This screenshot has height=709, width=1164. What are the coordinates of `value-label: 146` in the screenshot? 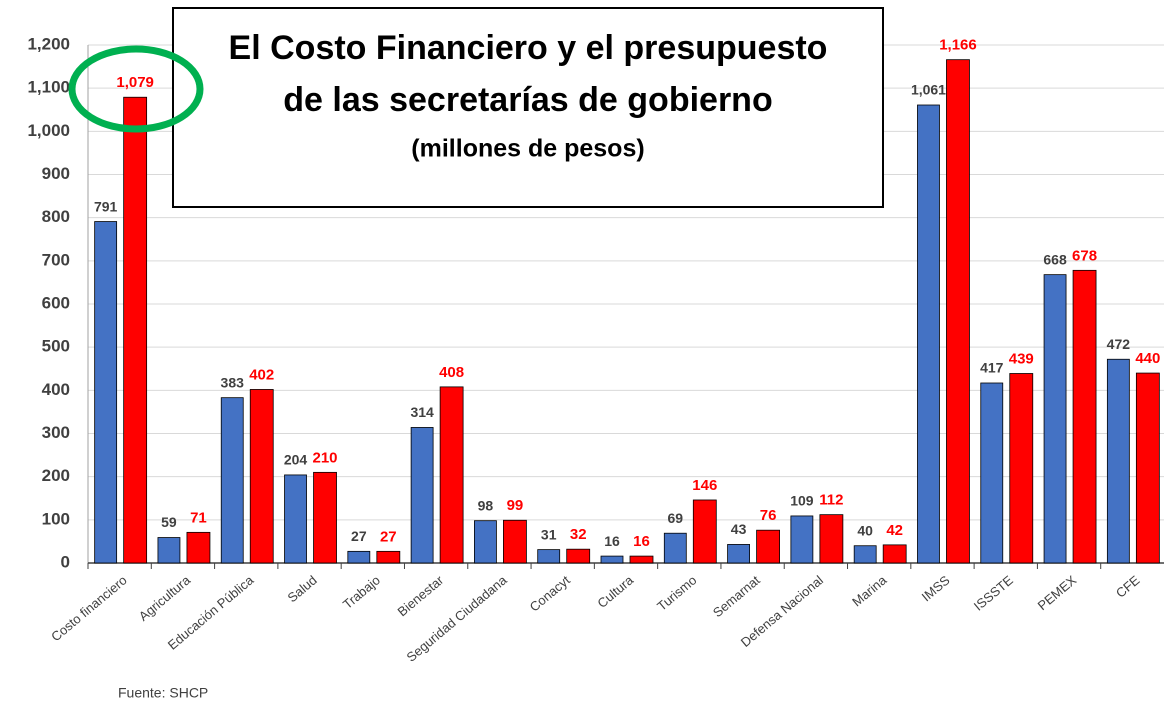 It's located at (704, 485).